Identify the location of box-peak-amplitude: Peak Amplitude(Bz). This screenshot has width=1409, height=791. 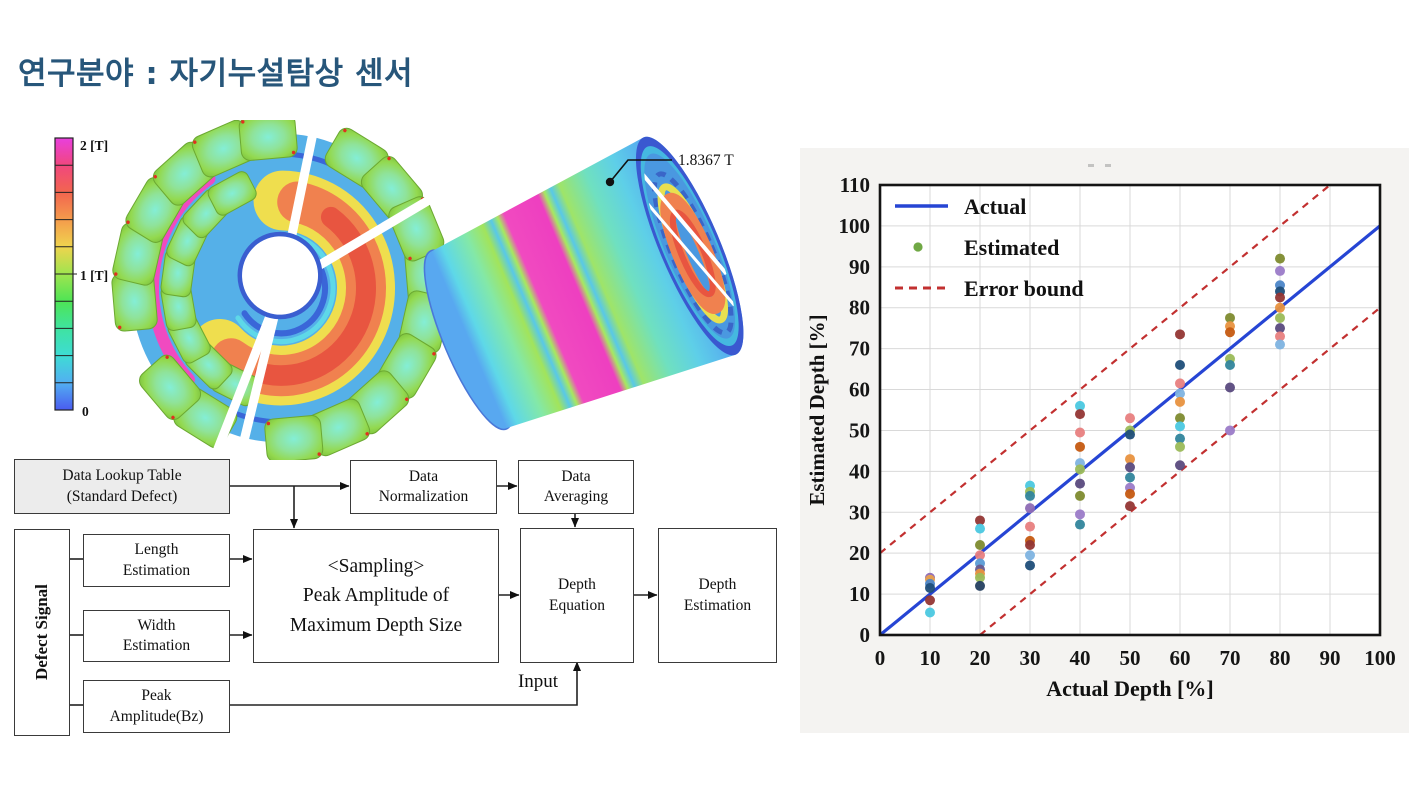
(156, 706).